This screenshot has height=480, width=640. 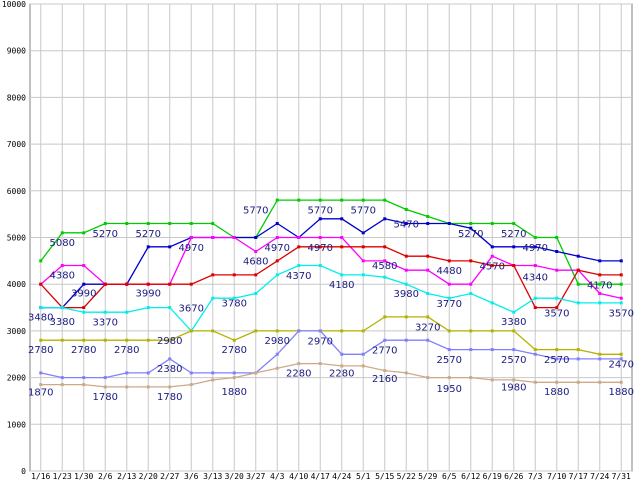 What do you see at coordinates (341, 476) in the screenshot?
I see `x-tick-label: 4/24` at bounding box center [341, 476].